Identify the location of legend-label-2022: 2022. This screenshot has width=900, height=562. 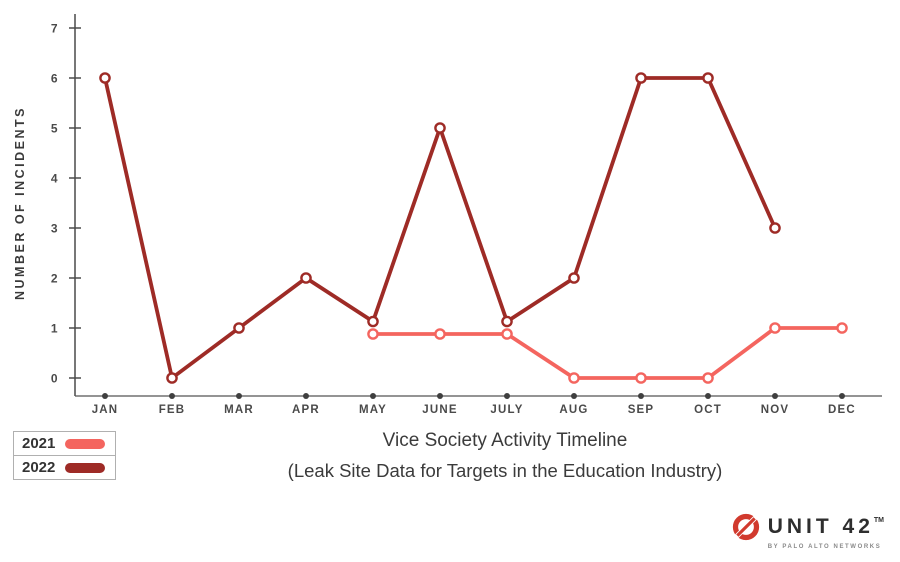
(39, 467).